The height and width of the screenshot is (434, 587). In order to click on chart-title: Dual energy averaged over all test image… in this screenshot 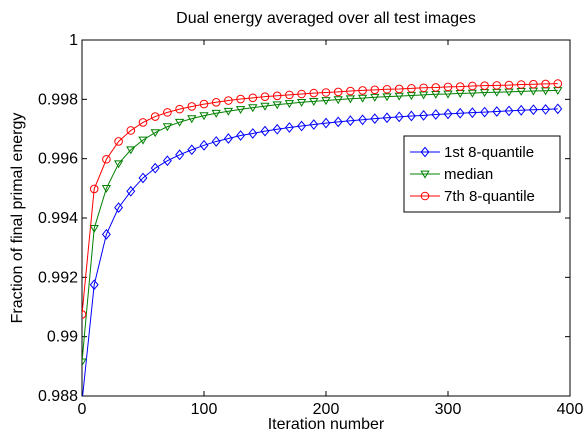, I will do `click(326, 18)`.